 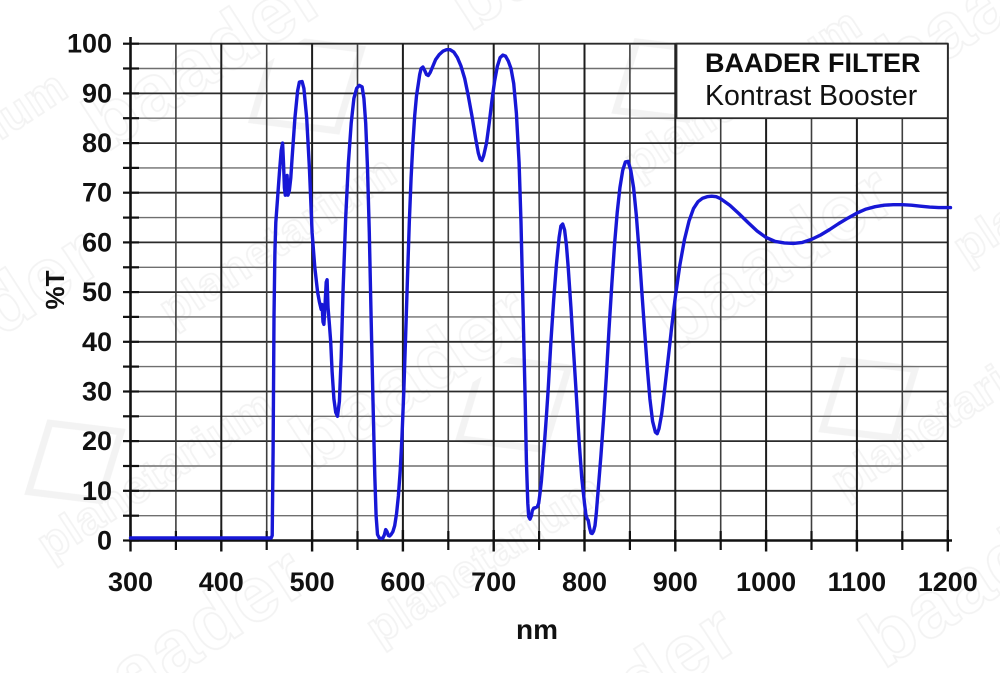 I want to click on svg-text: 500, so click(x=312, y=582).